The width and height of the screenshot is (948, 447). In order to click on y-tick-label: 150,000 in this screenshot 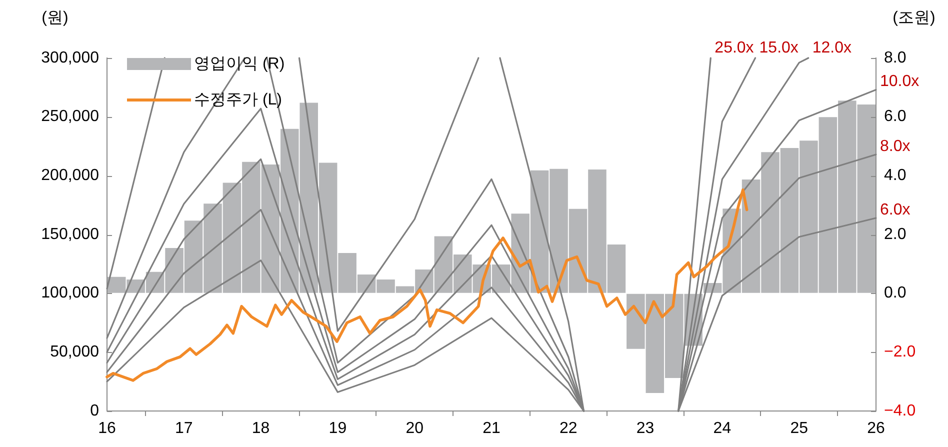, I will do `click(70, 234)`.